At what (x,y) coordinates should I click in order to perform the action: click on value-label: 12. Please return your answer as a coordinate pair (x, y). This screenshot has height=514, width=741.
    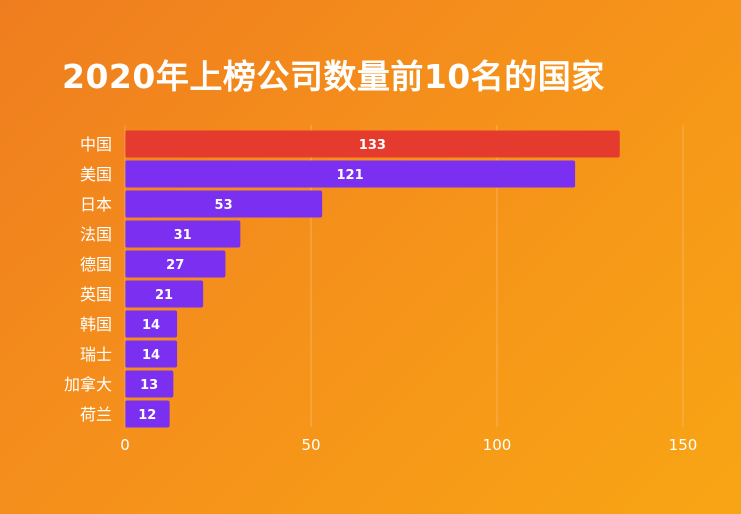
    Looking at the image, I should click on (147, 415).